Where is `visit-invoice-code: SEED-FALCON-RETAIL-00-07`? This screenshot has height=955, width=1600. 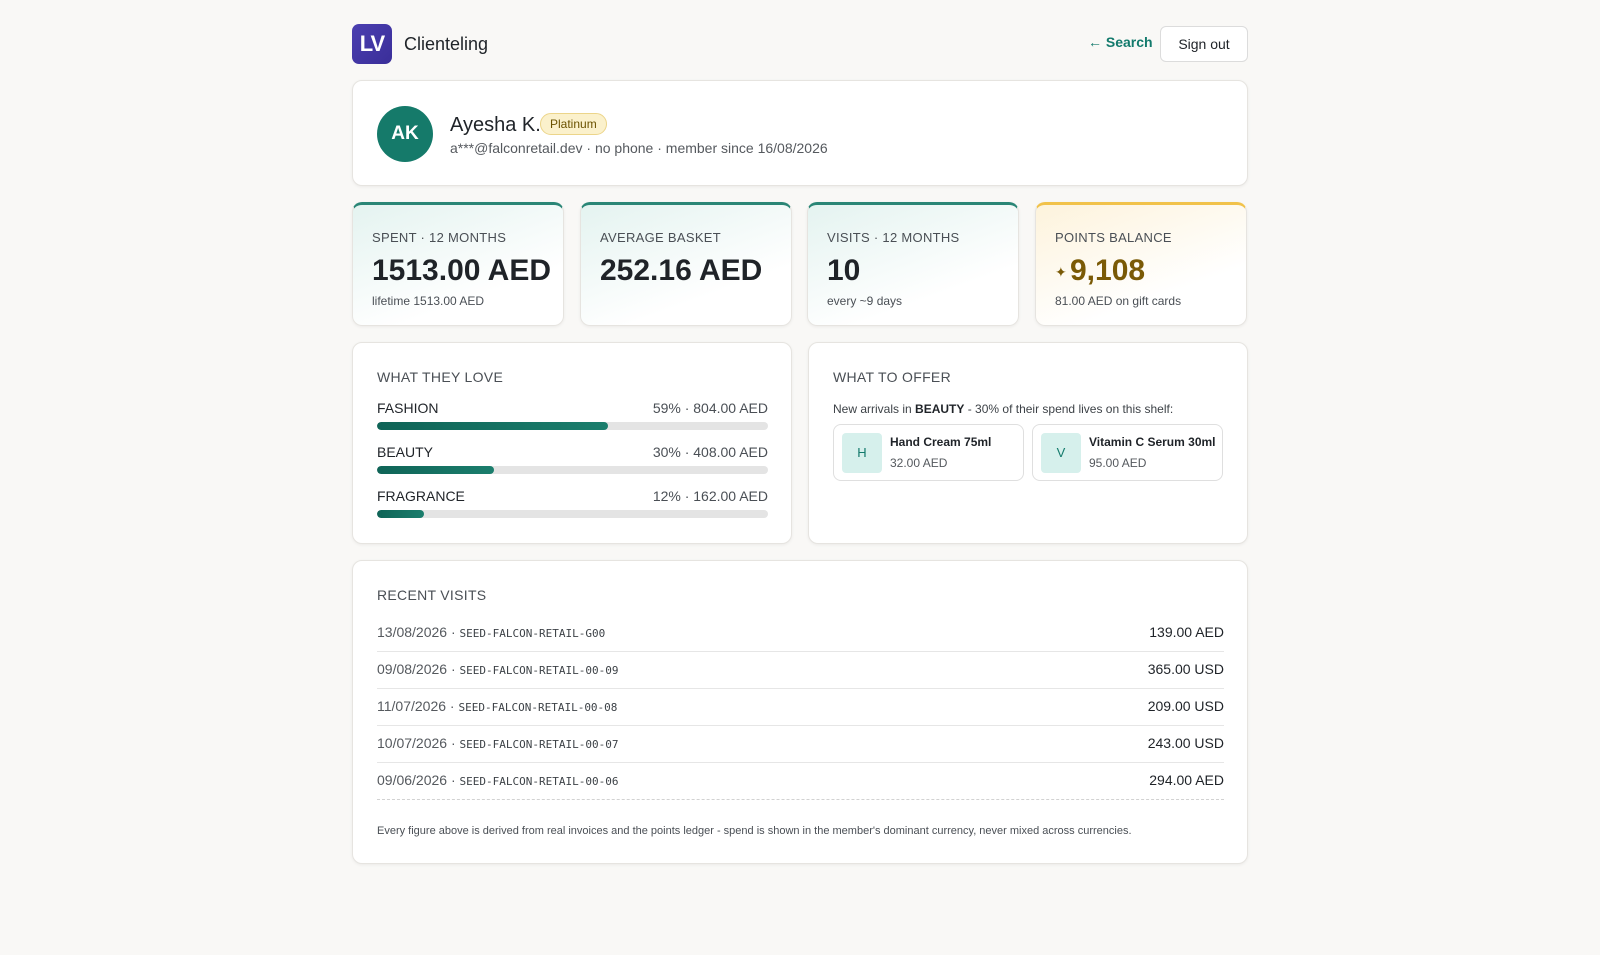 visit-invoice-code: SEED-FALCON-RETAIL-00-07 is located at coordinates (539, 744).